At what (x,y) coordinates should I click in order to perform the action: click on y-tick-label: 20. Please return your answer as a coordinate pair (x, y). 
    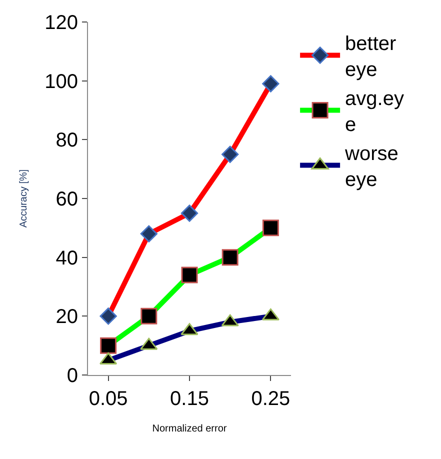
    Looking at the image, I should click on (67, 317).